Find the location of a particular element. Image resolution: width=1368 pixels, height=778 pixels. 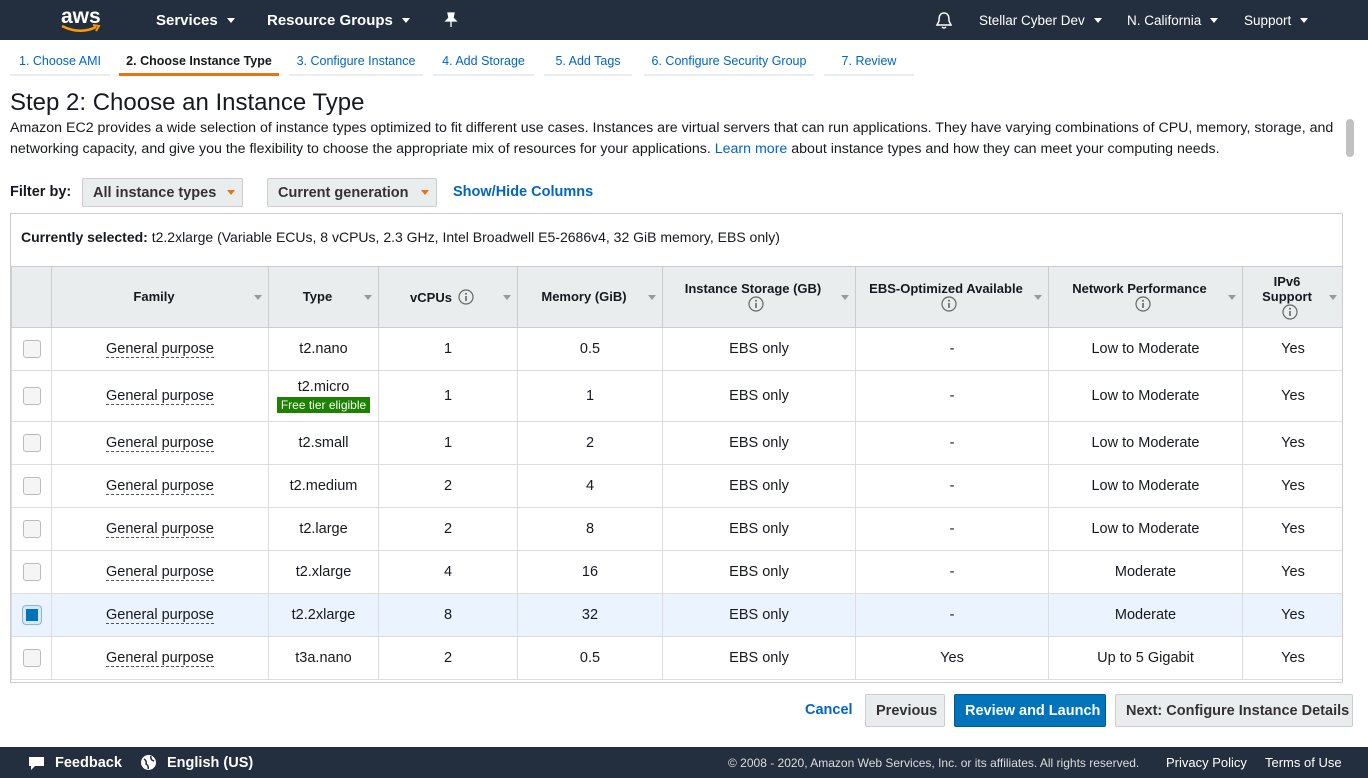

pin-icon is located at coordinates (451, 20).